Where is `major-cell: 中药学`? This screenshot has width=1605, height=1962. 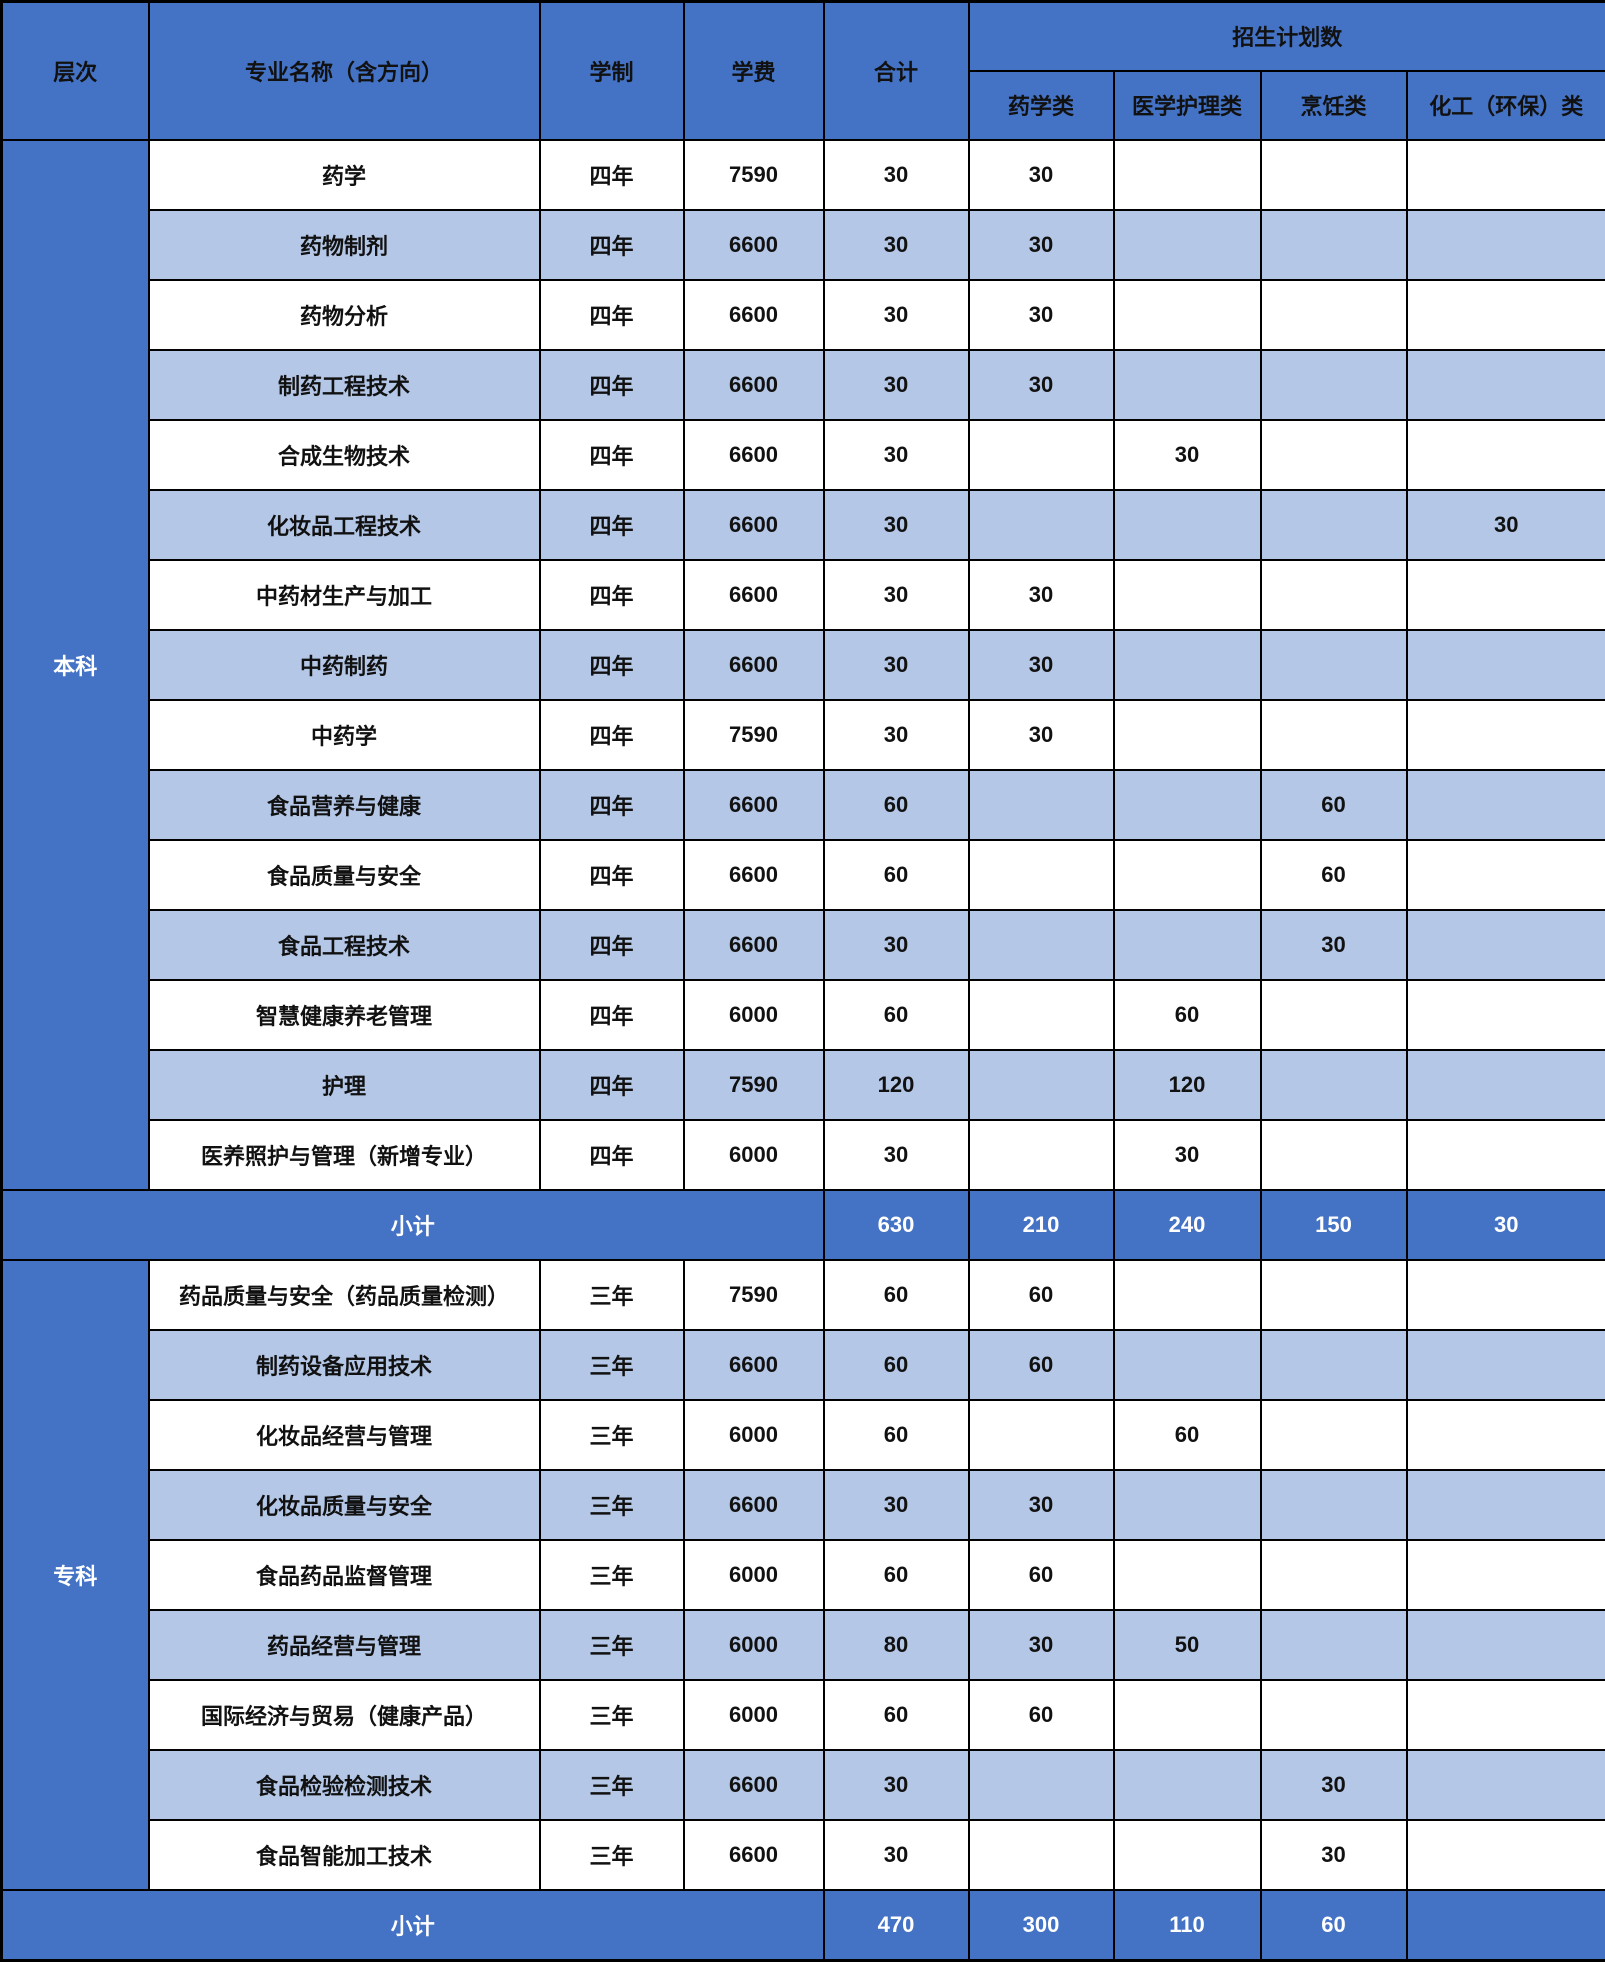
major-cell: 中药学 is located at coordinates (344, 734).